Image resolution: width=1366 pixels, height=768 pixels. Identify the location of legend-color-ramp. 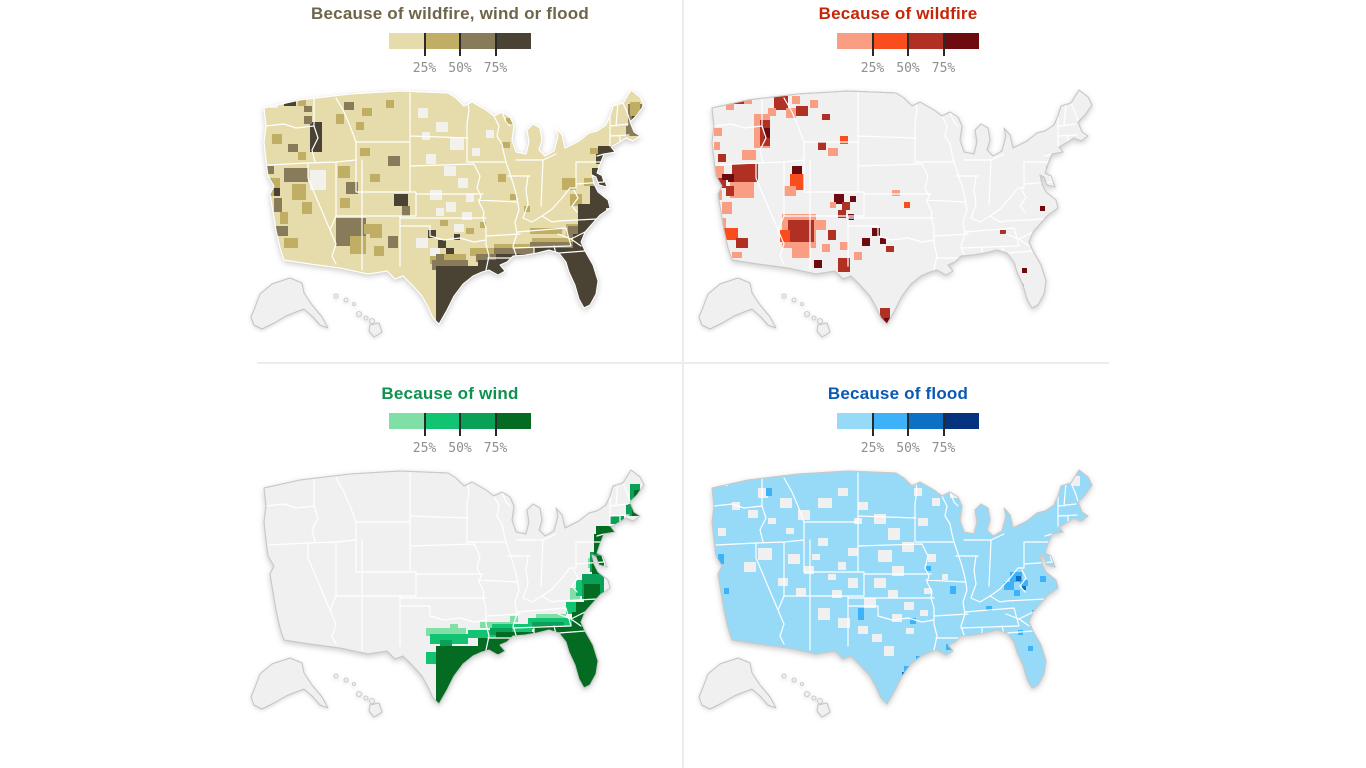
(460, 421).